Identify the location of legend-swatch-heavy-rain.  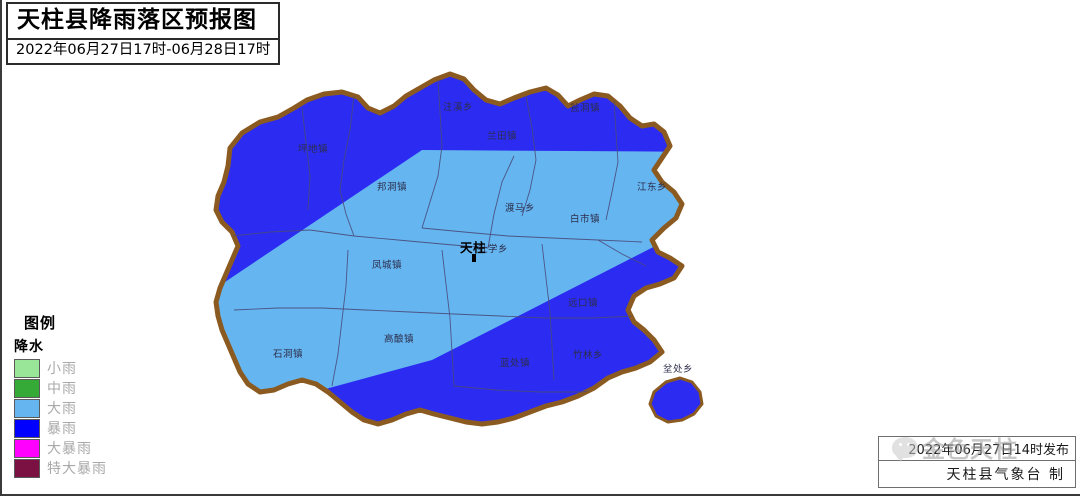
(27, 408).